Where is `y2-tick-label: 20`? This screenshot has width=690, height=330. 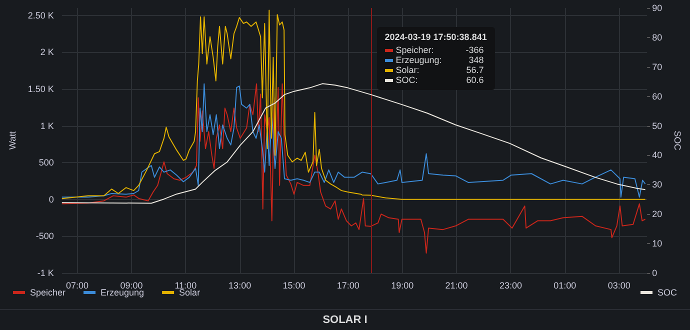 y2-tick-label: 20 is located at coordinates (657, 214).